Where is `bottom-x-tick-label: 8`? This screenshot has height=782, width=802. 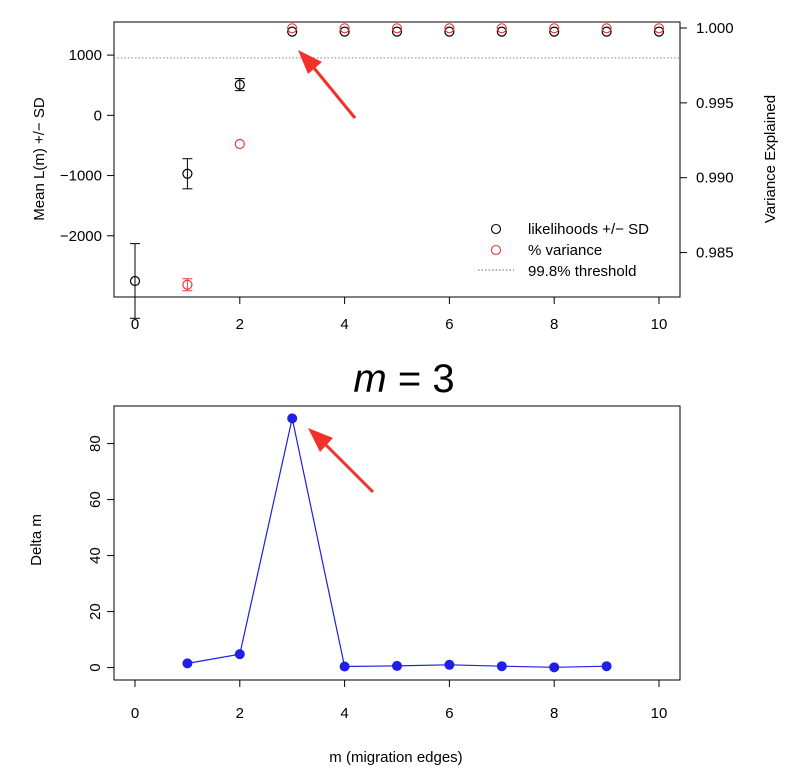
bottom-x-tick-label: 8 is located at coordinates (554, 713).